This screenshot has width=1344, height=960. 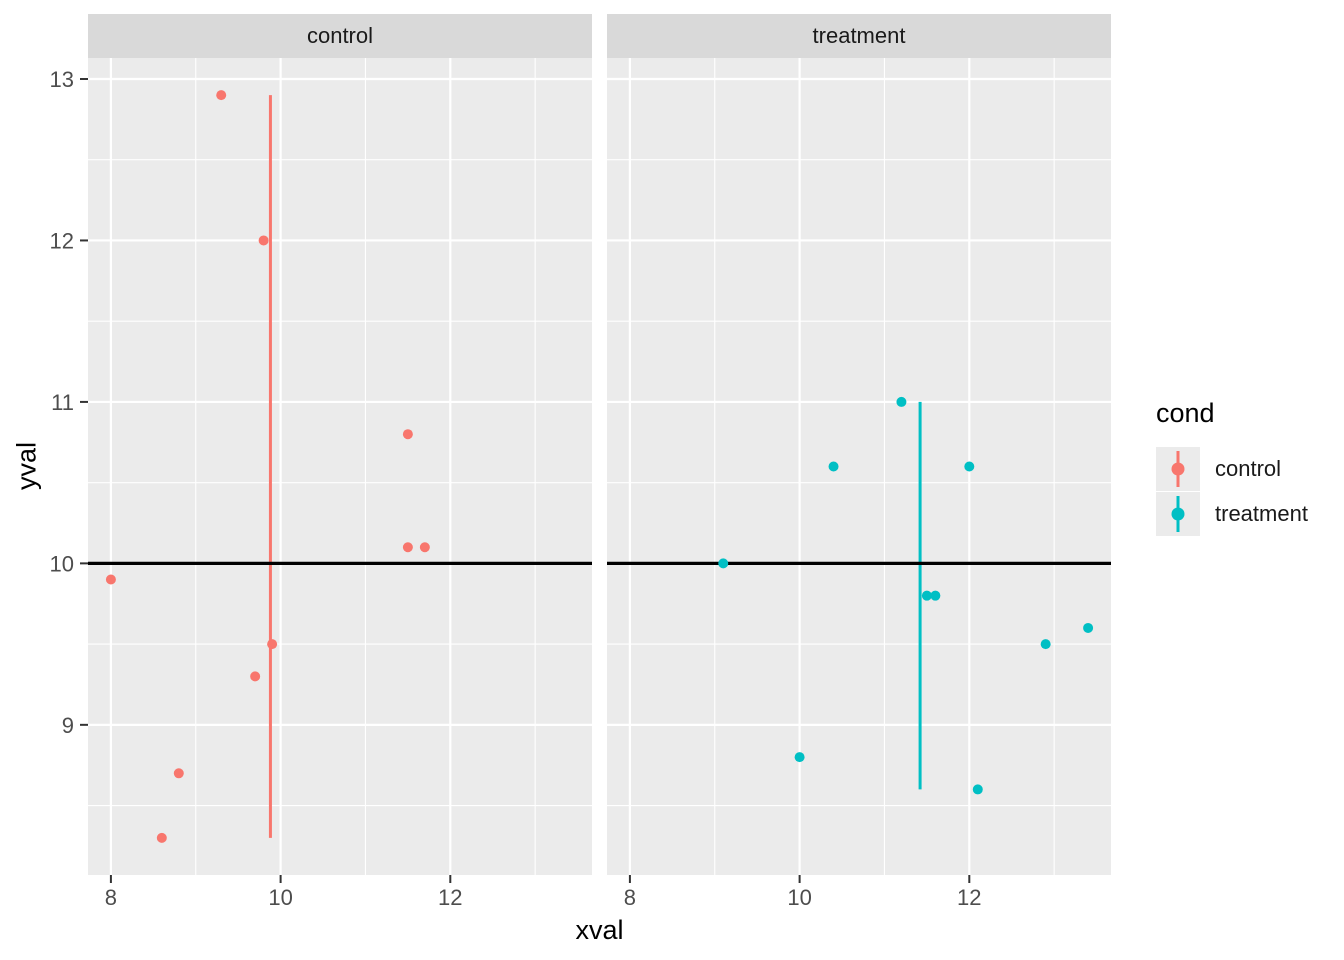 I want to click on legend-key-treatment, so click(x=1178, y=513).